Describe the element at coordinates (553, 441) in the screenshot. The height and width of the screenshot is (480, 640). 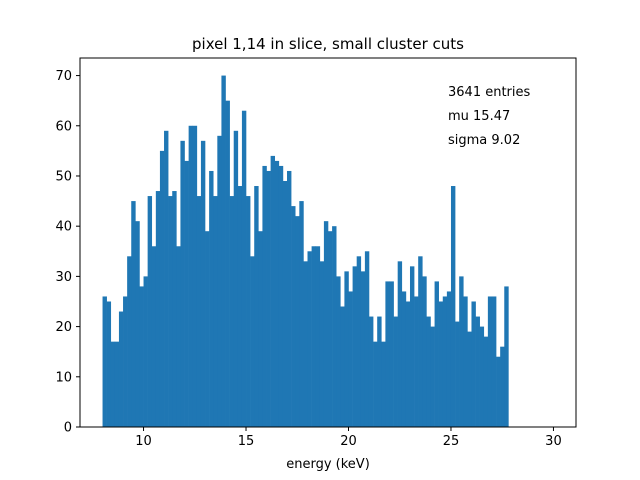
I see `x-tick-label: 30` at that location.